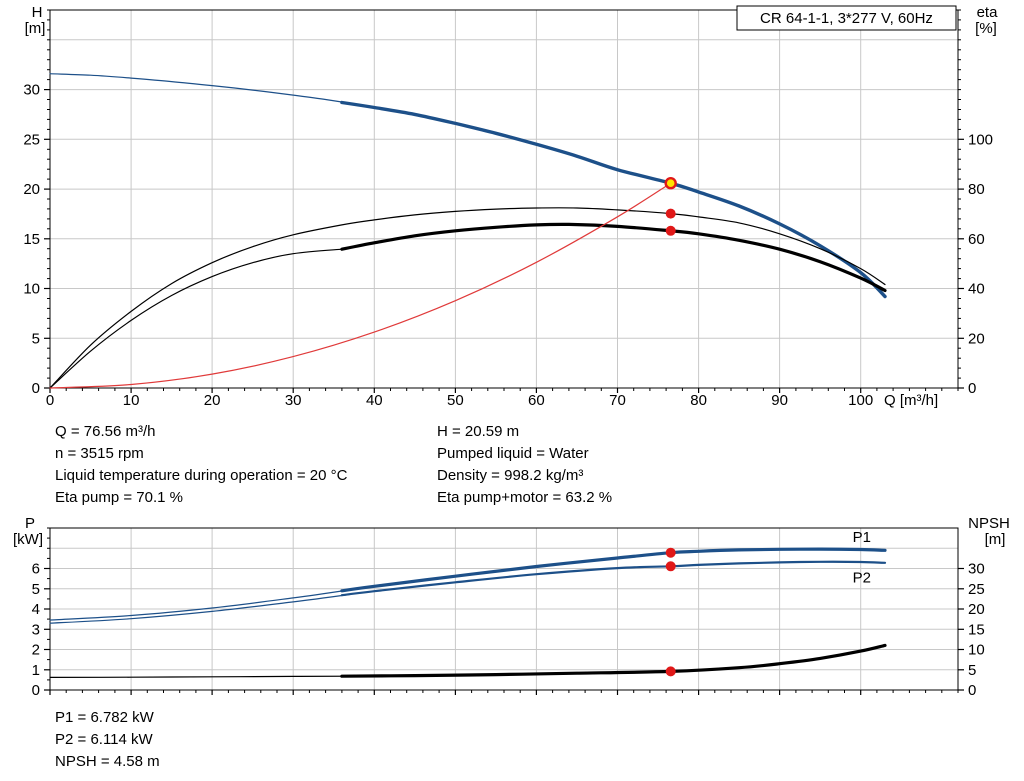 The height and width of the screenshot is (781, 1024). What do you see at coordinates (36, 569) in the screenshot?
I see `left-axis-tick-label: 6` at bounding box center [36, 569].